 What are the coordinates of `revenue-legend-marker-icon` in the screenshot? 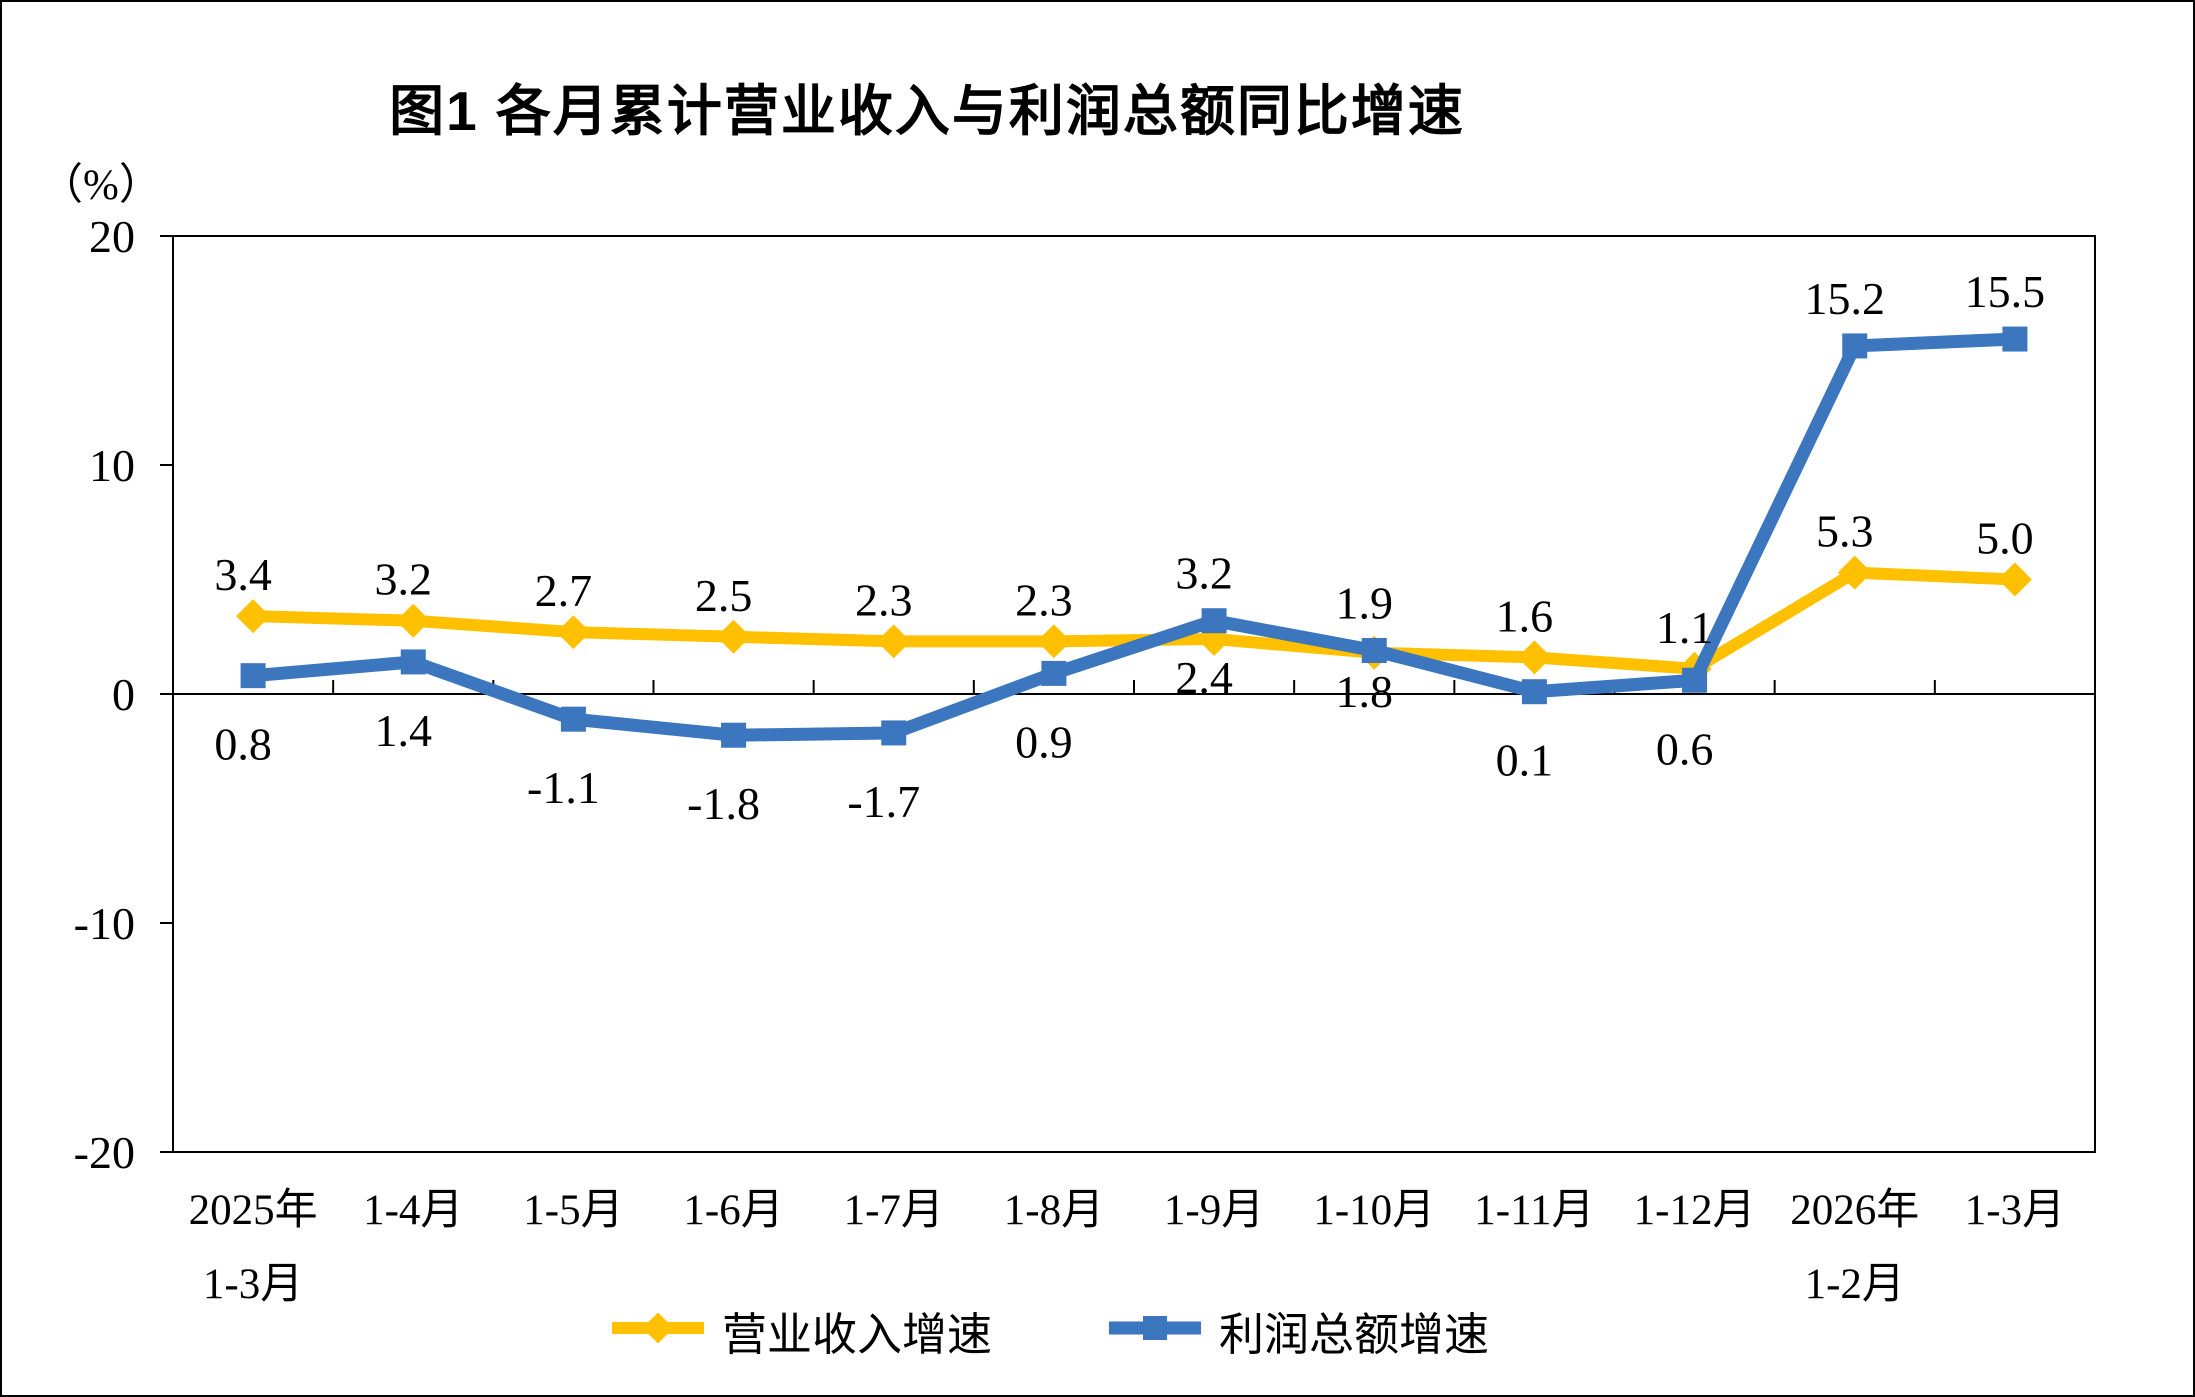 It's located at (658, 1330).